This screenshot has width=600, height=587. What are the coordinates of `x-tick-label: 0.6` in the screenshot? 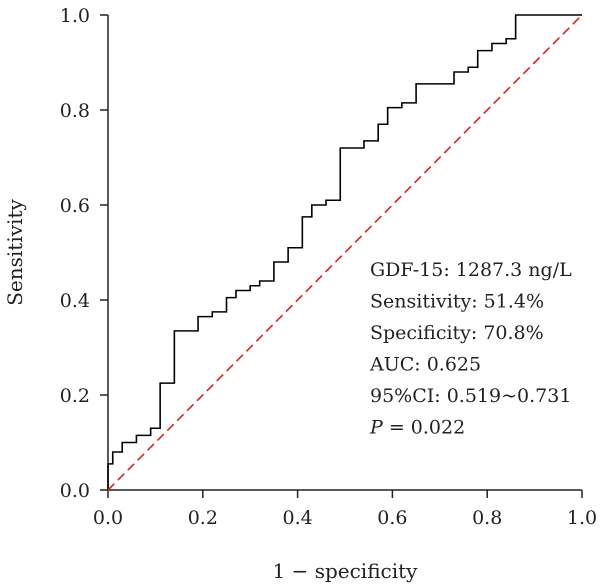 It's located at (392, 518).